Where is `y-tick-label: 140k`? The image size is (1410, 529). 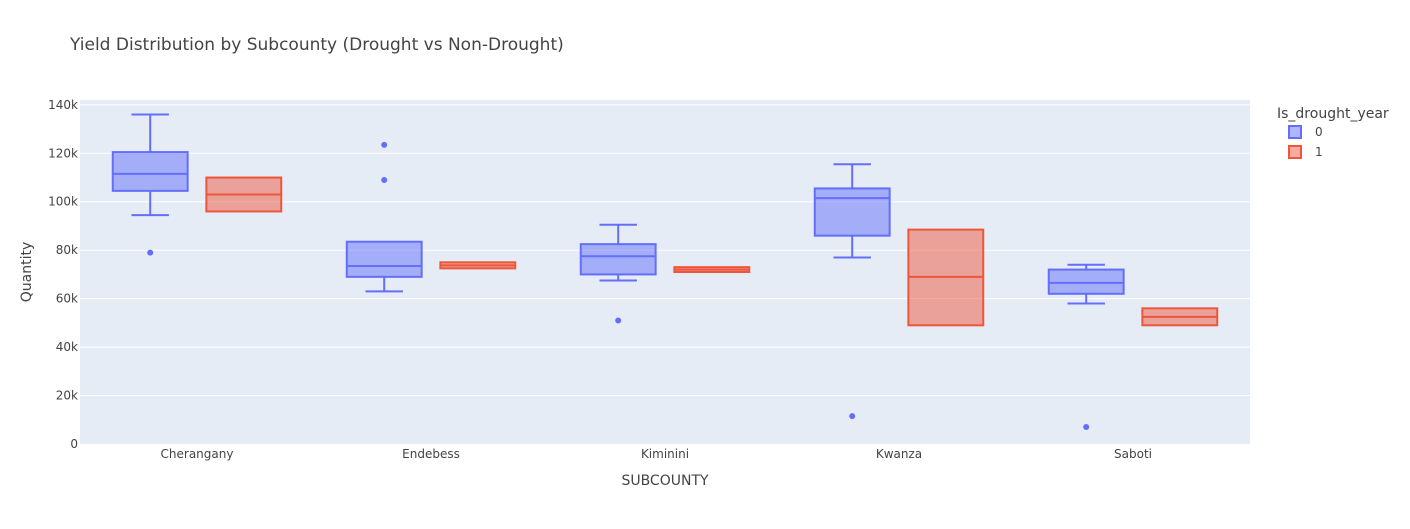
y-tick-label: 140k is located at coordinates (63, 105).